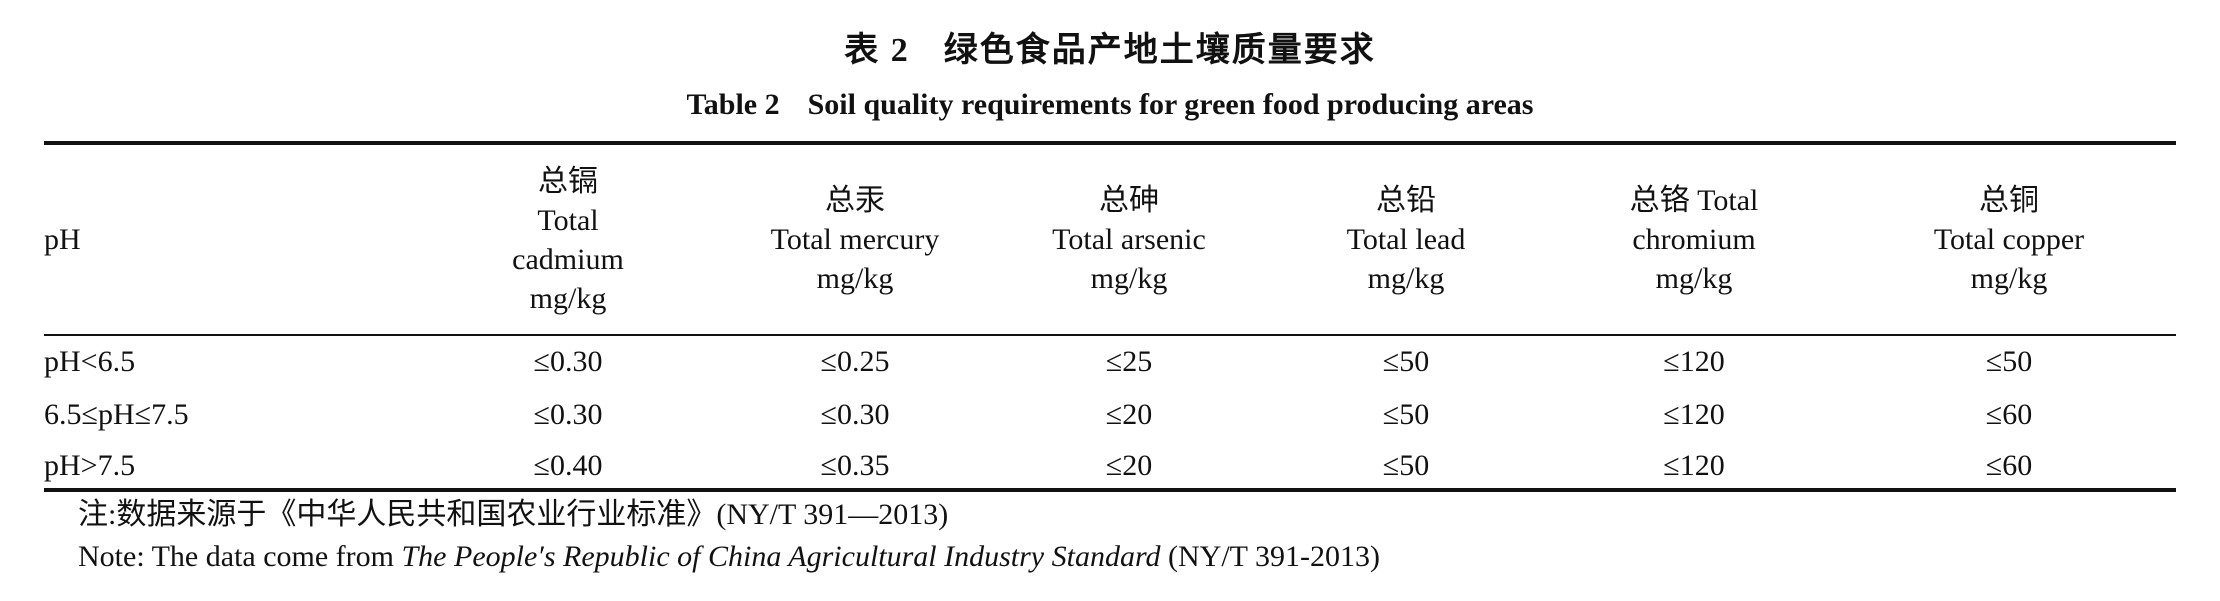 The width and height of the screenshot is (2220, 601). I want to click on note-english-prefix: Note: The data come from, so click(240, 556).